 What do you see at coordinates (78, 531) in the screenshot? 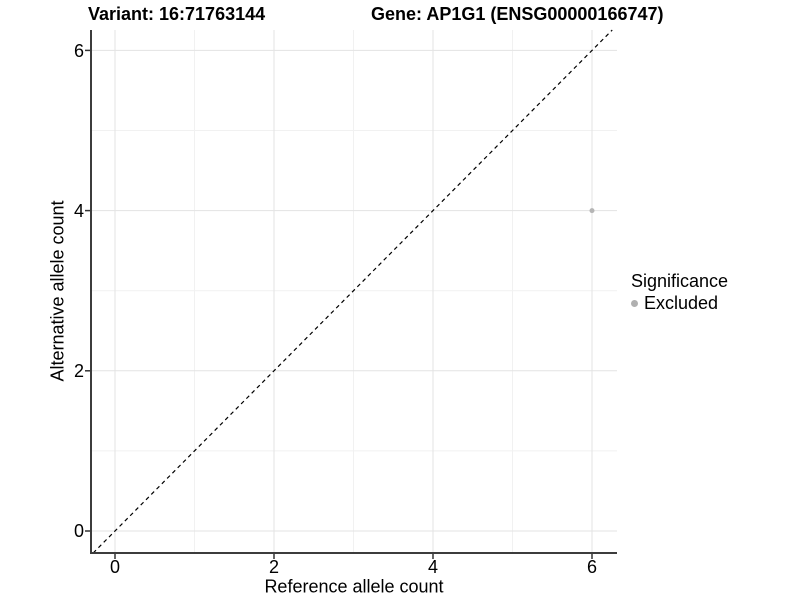
I see `y-tick-label-0: 0` at bounding box center [78, 531].